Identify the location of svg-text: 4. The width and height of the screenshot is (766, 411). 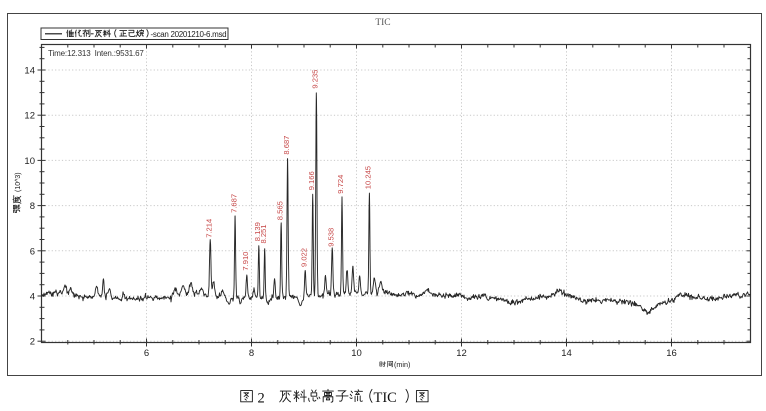
(32, 297).